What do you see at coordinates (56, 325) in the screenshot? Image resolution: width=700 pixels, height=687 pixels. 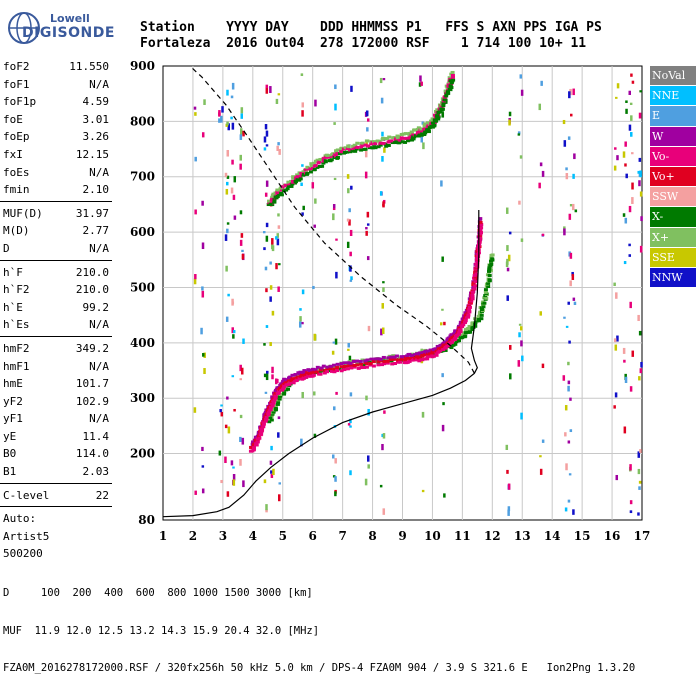 I see `param-row: h`Es N/A` at bounding box center [56, 325].